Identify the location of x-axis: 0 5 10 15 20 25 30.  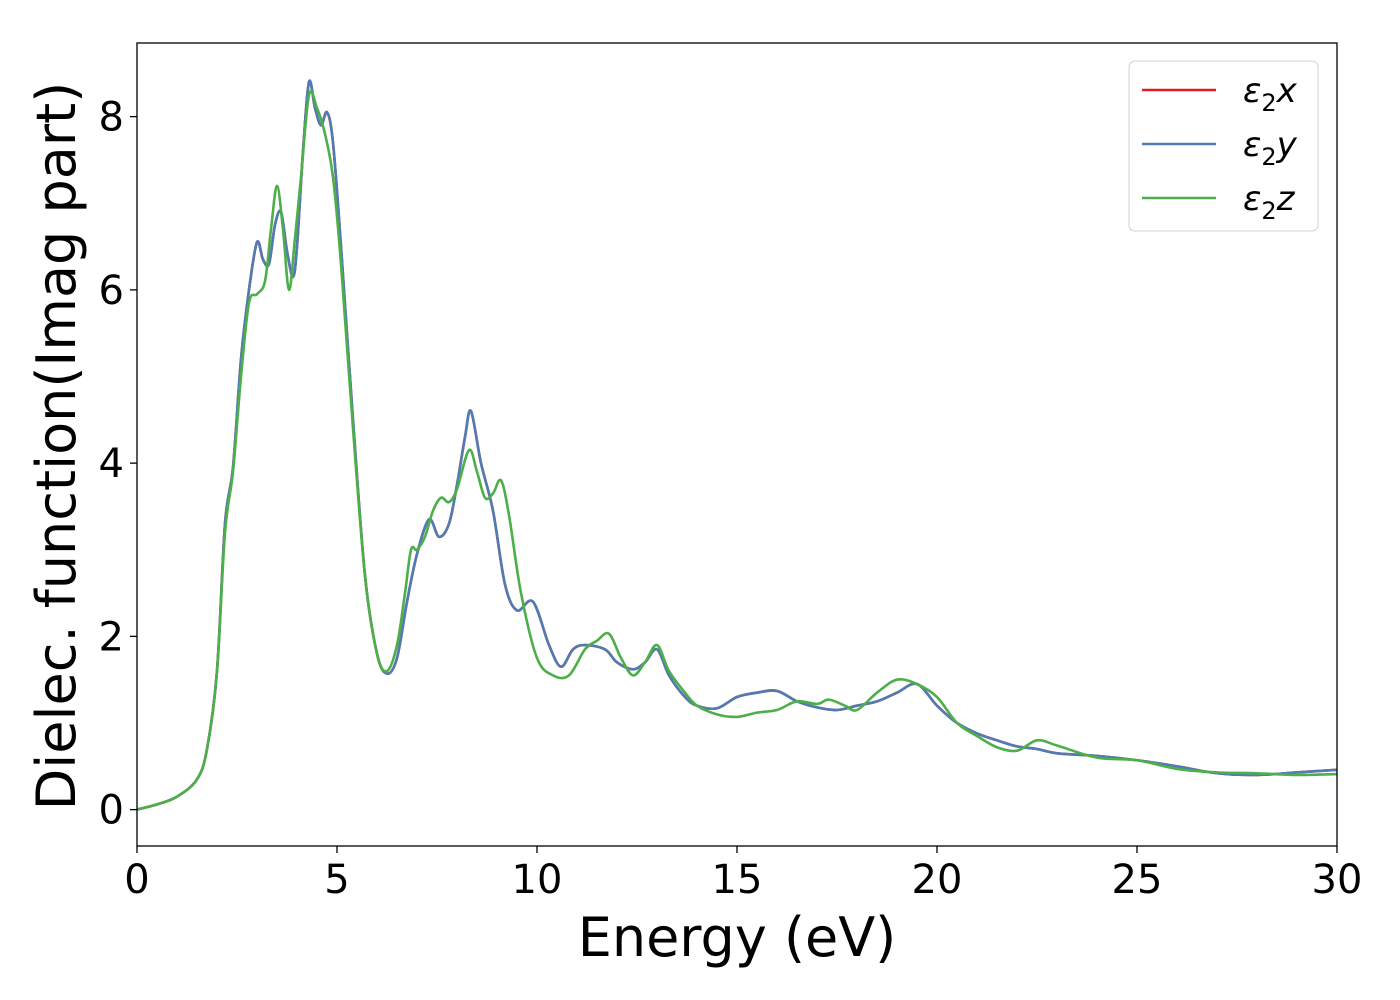
(743, 874).